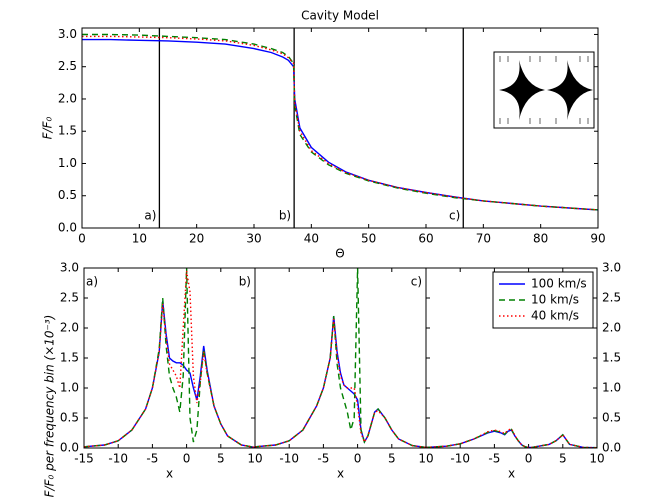 The height and width of the screenshot is (498, 664). I want to click on inset-diagram, so click(544, 90).